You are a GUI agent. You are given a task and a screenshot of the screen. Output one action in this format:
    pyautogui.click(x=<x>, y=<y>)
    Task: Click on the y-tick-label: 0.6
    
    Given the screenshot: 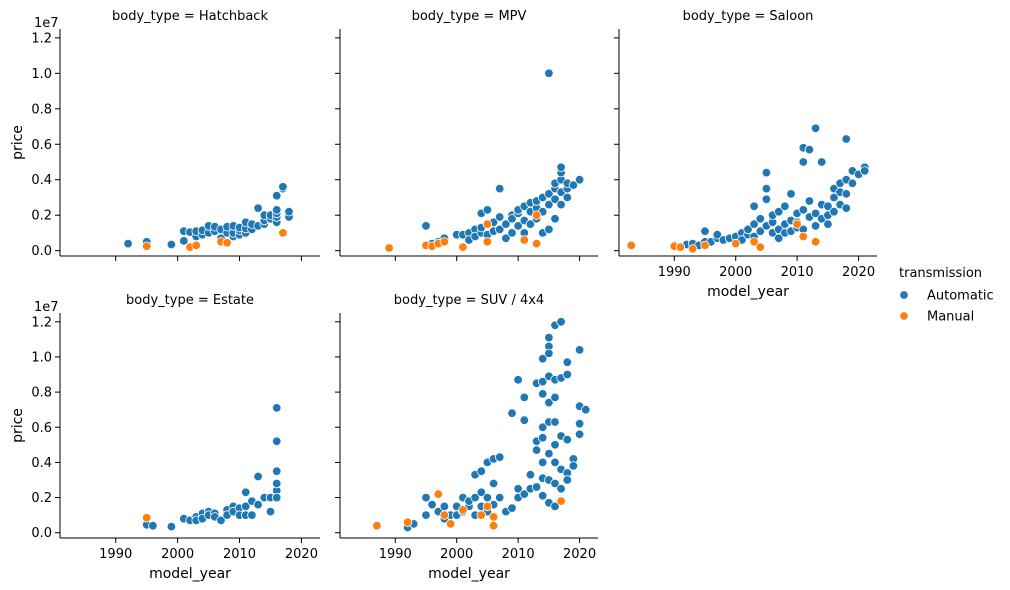 What is the action you would take?
    pyautogui.click(x=41, y=145)
    